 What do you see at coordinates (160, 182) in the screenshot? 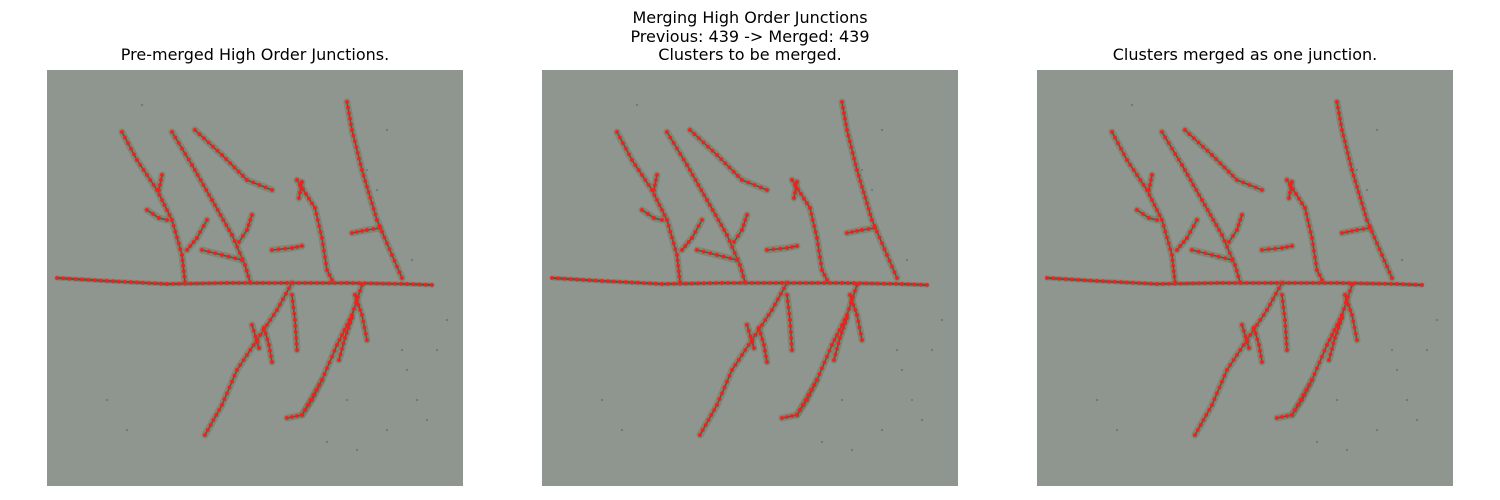
I see `root-branch` at bounding box center [160, 182].